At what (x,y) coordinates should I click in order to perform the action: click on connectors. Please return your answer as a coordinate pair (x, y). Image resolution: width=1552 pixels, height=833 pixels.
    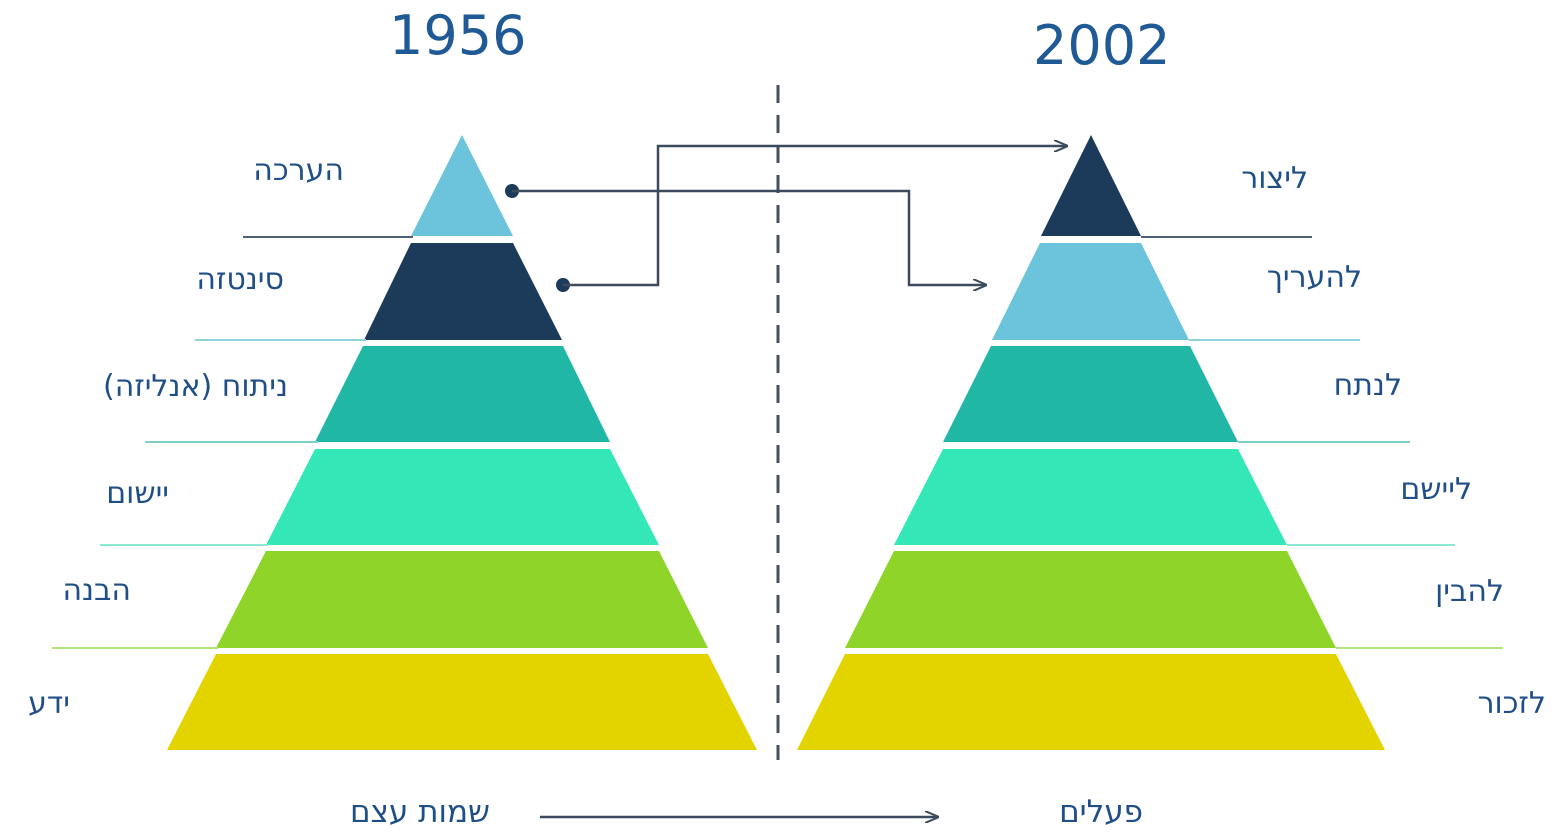
    Looking at the image, I should click on (785, 219).